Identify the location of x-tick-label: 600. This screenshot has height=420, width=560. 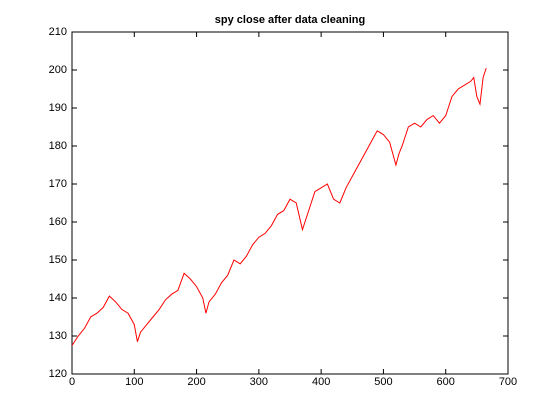
(446, 382).